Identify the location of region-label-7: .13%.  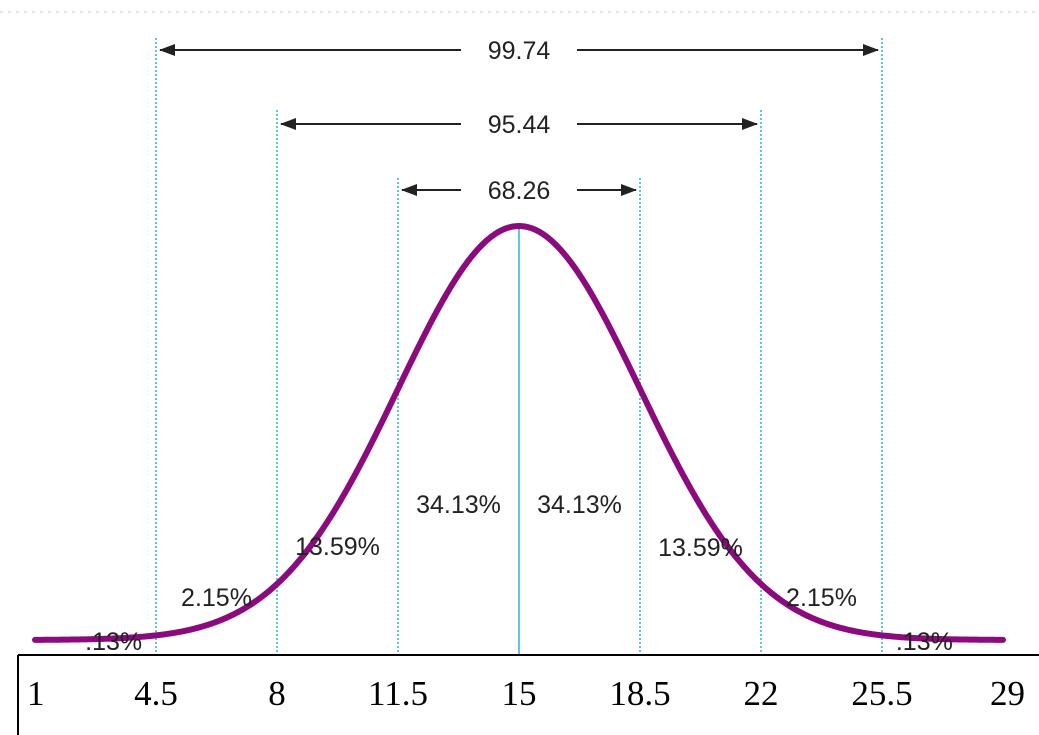
(924, 642).